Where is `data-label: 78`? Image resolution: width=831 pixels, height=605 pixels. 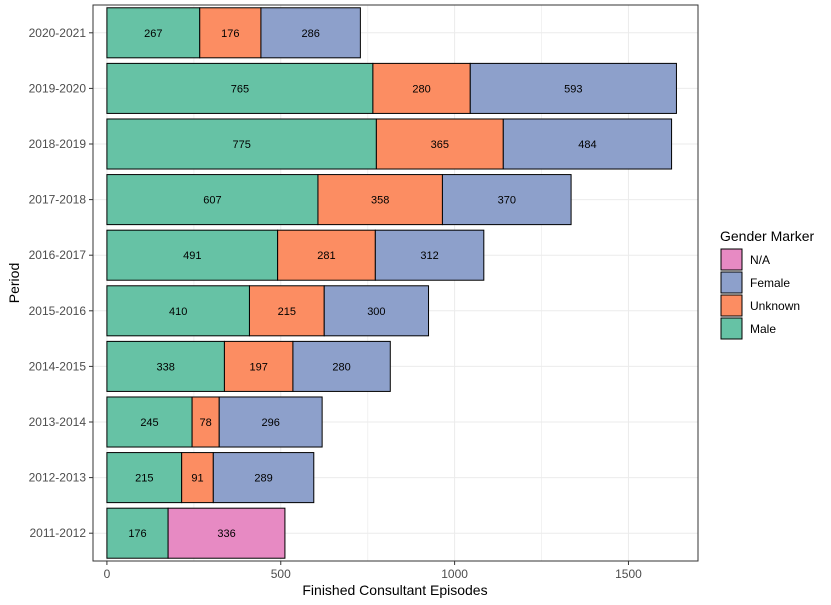
data-label: 78 is located at coordinates (206, 423).